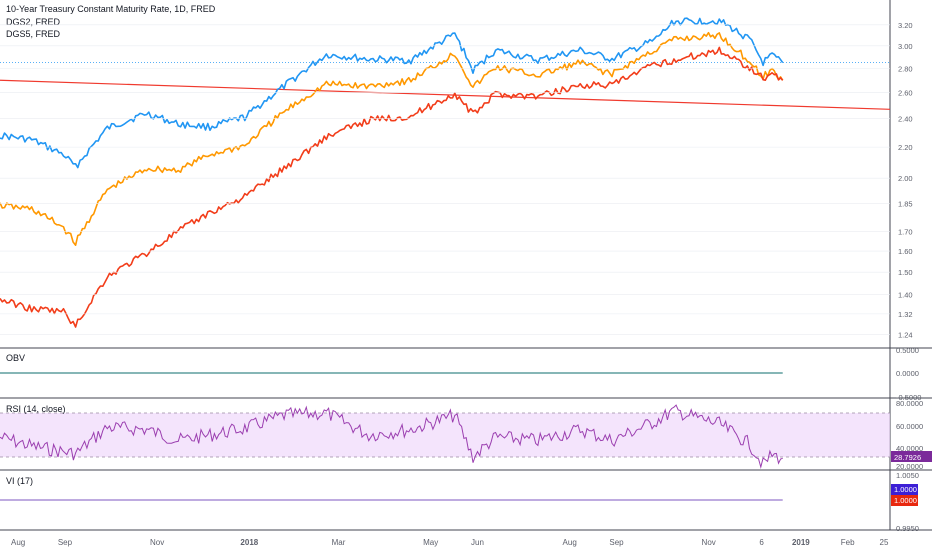 This screenshot has width=932, height=550. I want to click on y-tick-label: 1.40, so click(905, 295).